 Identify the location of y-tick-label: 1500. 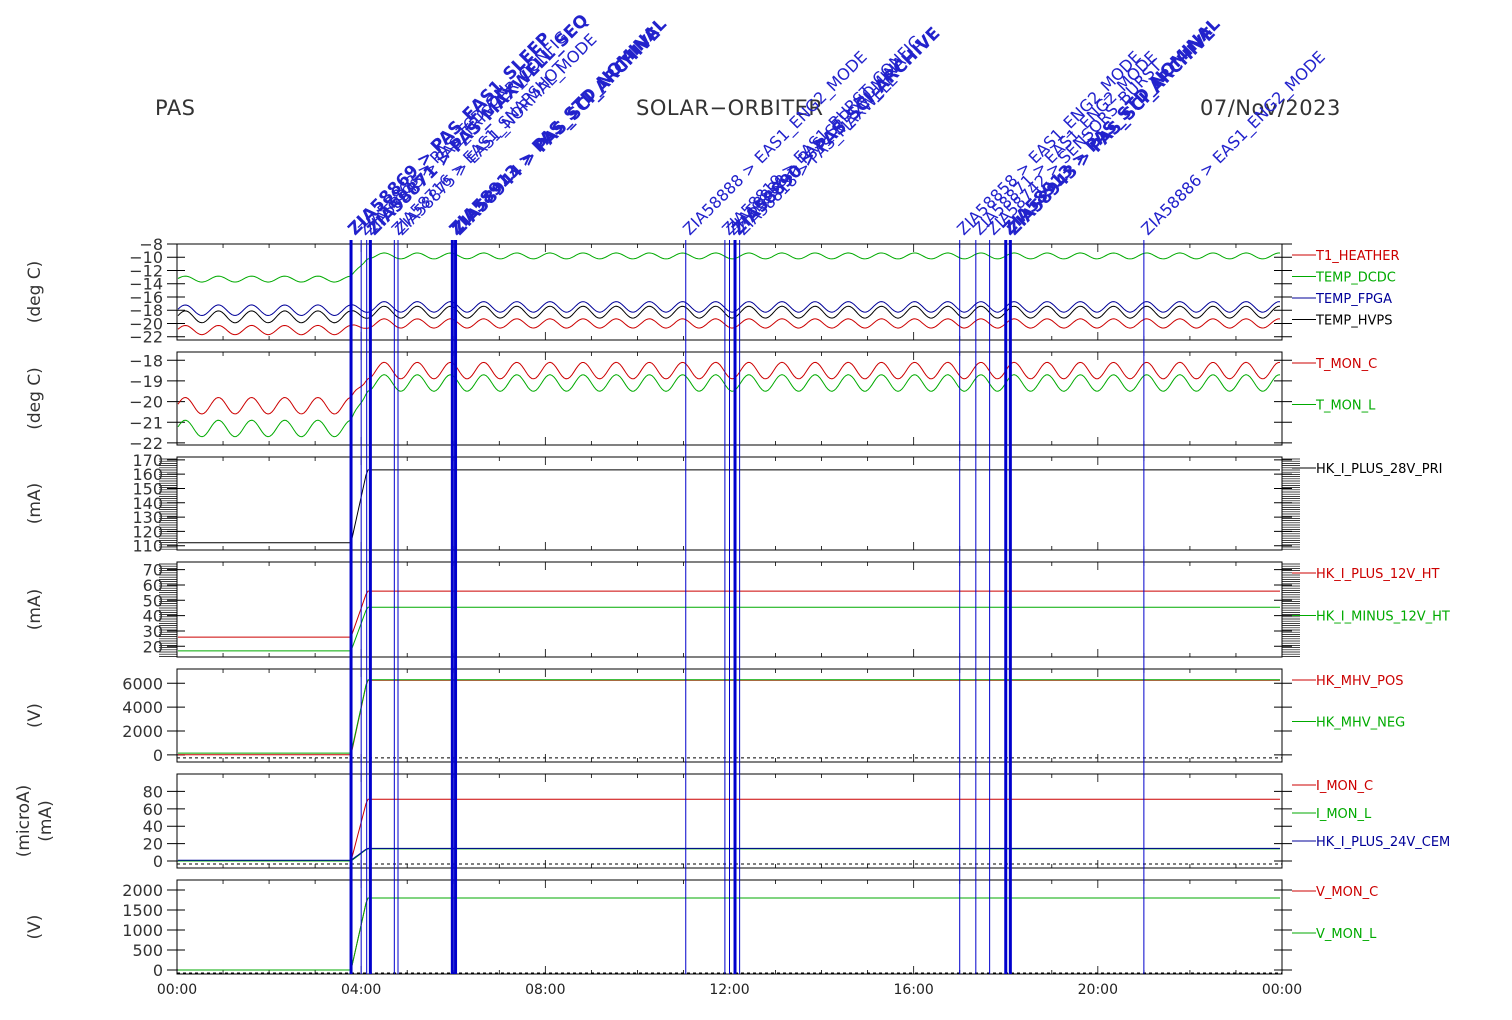
(142, 910).